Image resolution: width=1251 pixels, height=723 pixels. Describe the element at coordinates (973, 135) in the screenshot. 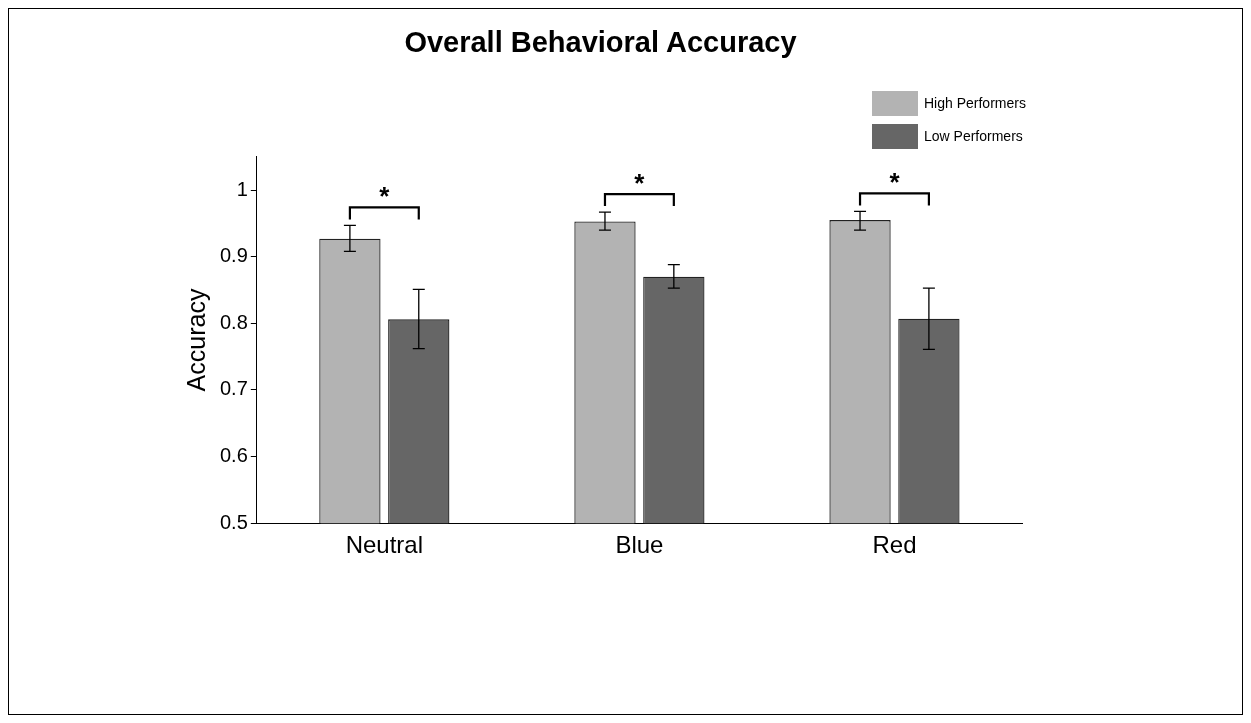

I see `legend-label: Low Performers` at that location.